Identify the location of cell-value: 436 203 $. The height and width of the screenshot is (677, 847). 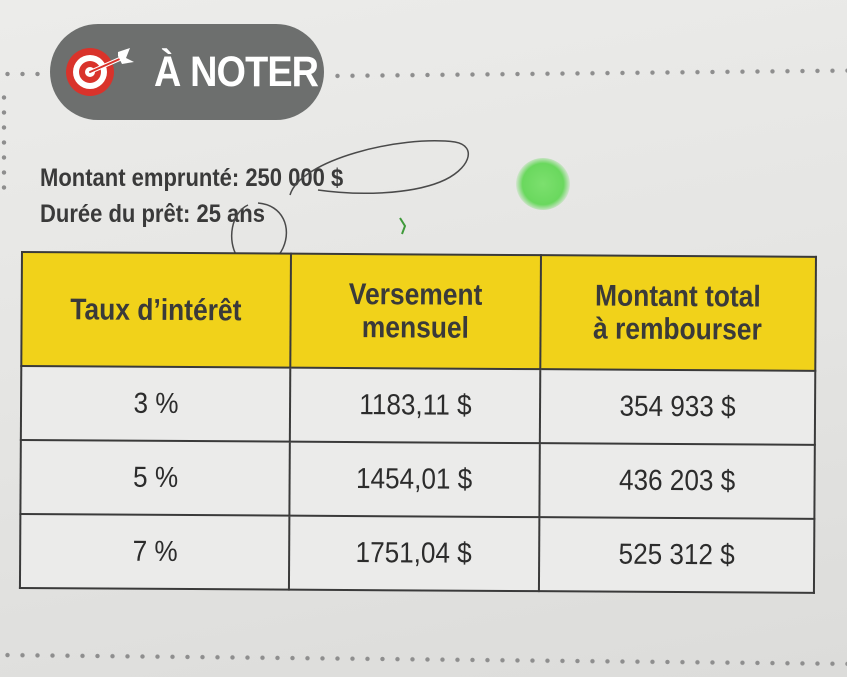
(677, 480).